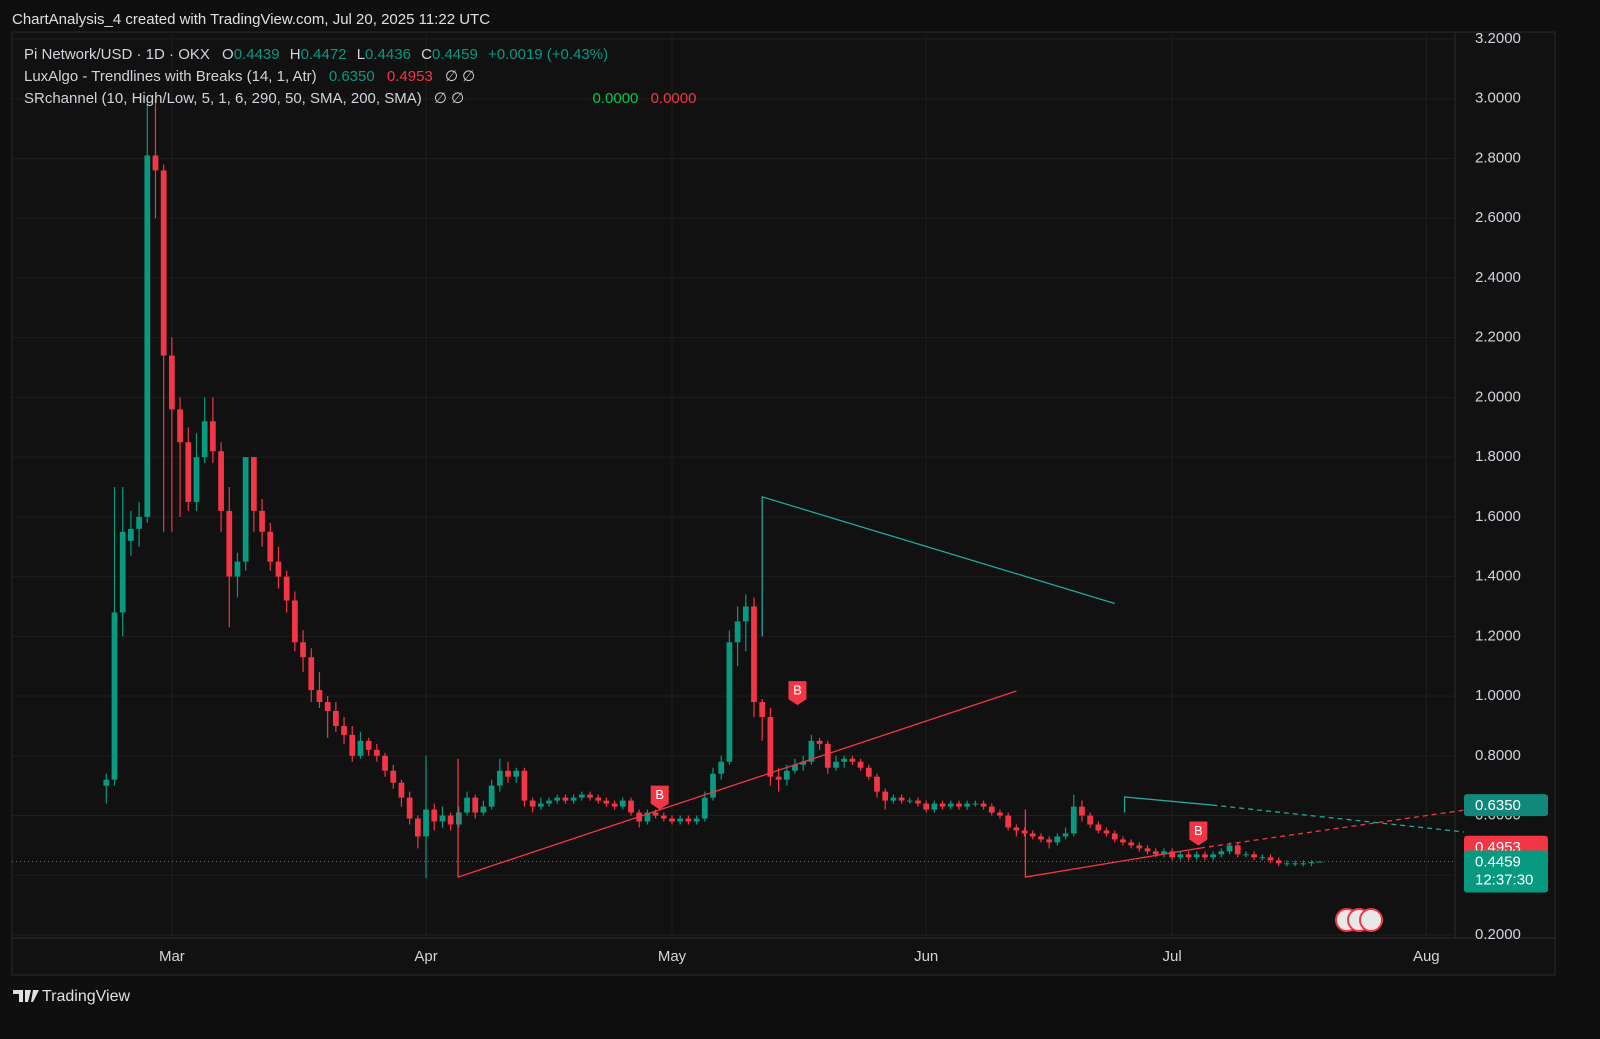  I want to click on y-tick-label: 1.8000, so click(1498, 456).